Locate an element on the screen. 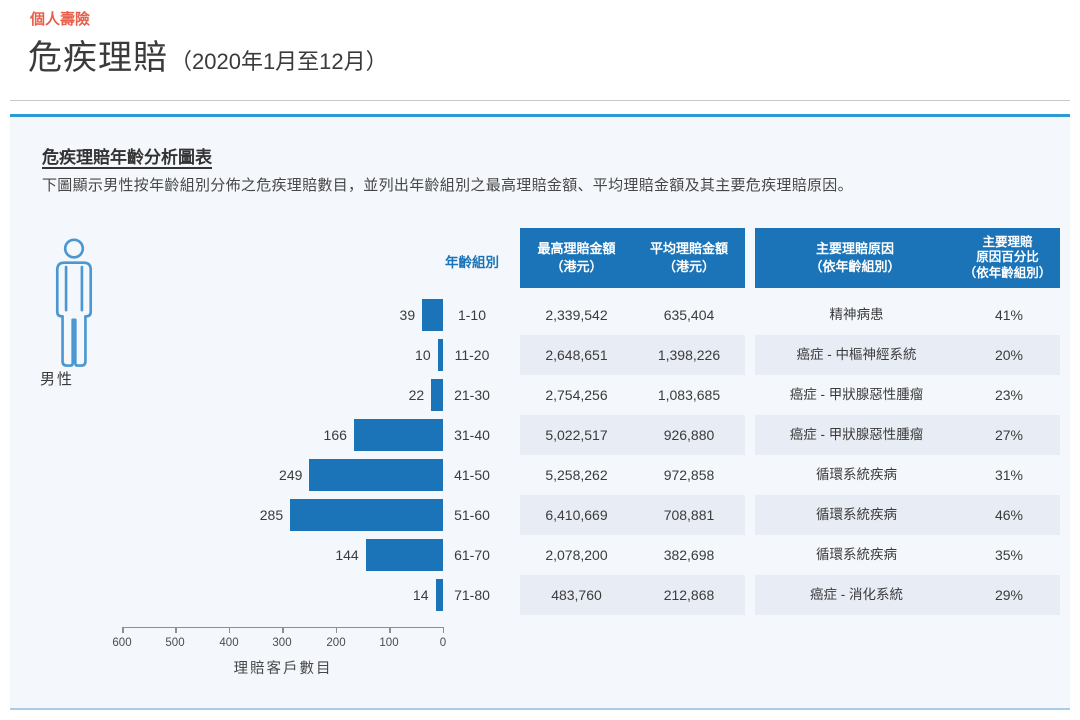 The width and height of the screenshot is (1080, 720). x-axis-tick-labels: 600 500 400 300 200 100 0 is located at coordinates (540, 644).